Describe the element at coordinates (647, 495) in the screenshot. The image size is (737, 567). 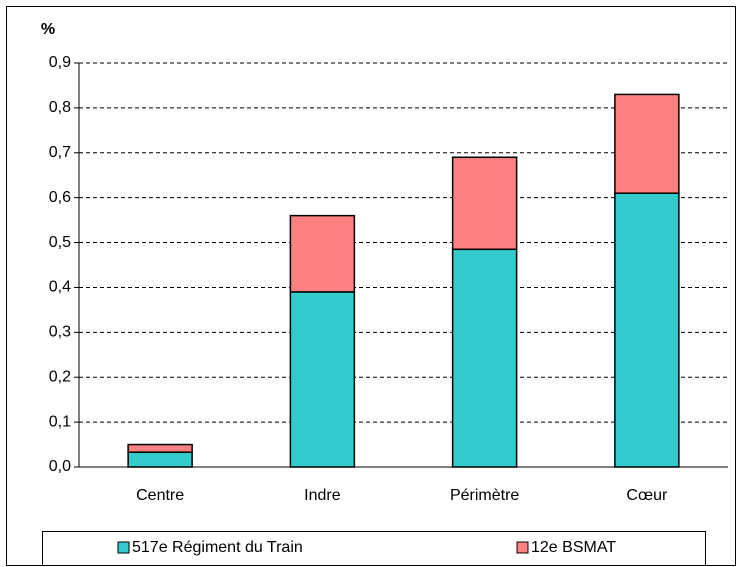
I see `x-tick-label: Cœur` at that location.